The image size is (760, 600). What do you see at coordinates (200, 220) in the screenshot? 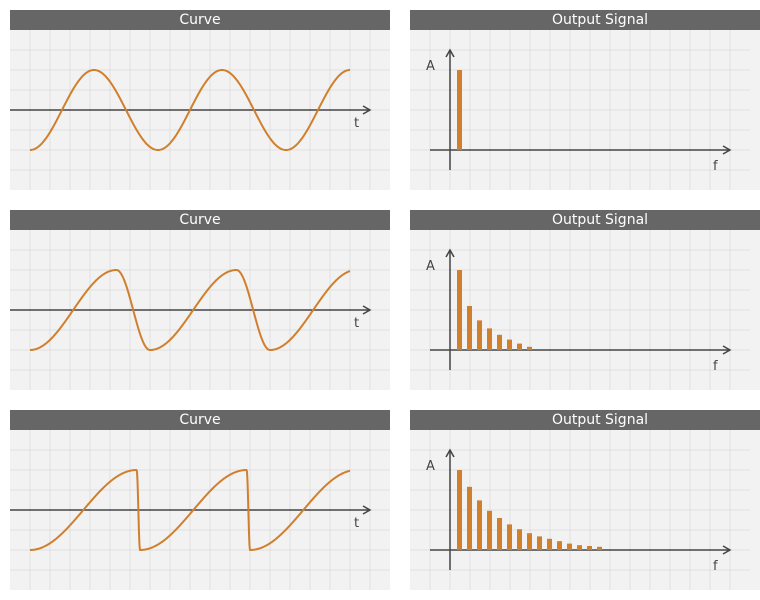
I see `curve-panel-2-title: Curve` at bounding box center [200, 220].